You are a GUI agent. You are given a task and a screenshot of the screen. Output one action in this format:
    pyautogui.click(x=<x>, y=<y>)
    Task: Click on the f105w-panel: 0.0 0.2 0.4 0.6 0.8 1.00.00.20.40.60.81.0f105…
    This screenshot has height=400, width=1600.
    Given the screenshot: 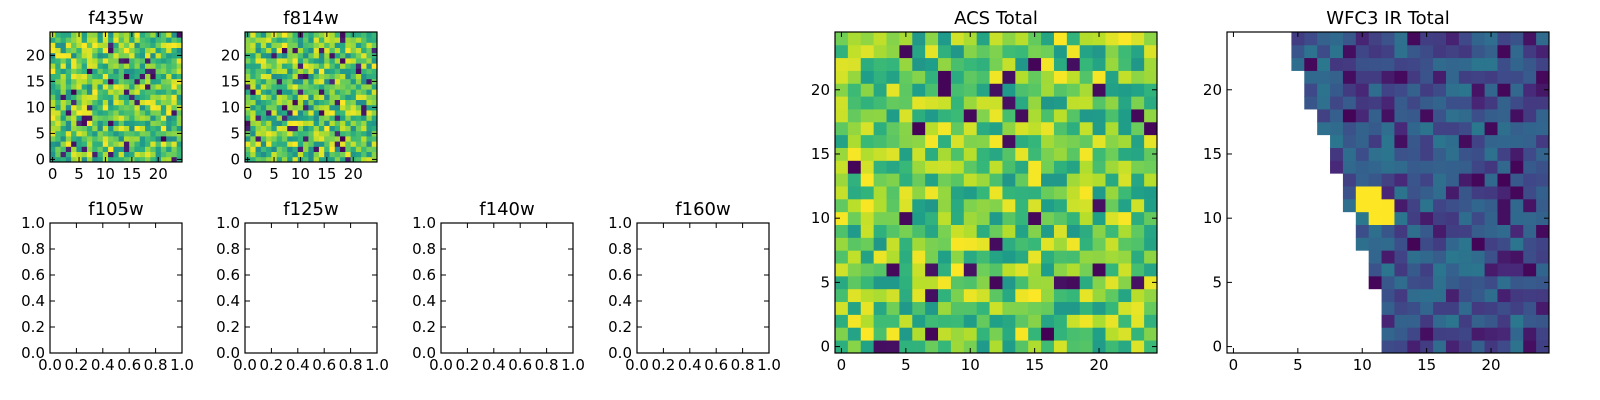 What is the action you would take?
    pyautogui.click(x=107, y=286)
    